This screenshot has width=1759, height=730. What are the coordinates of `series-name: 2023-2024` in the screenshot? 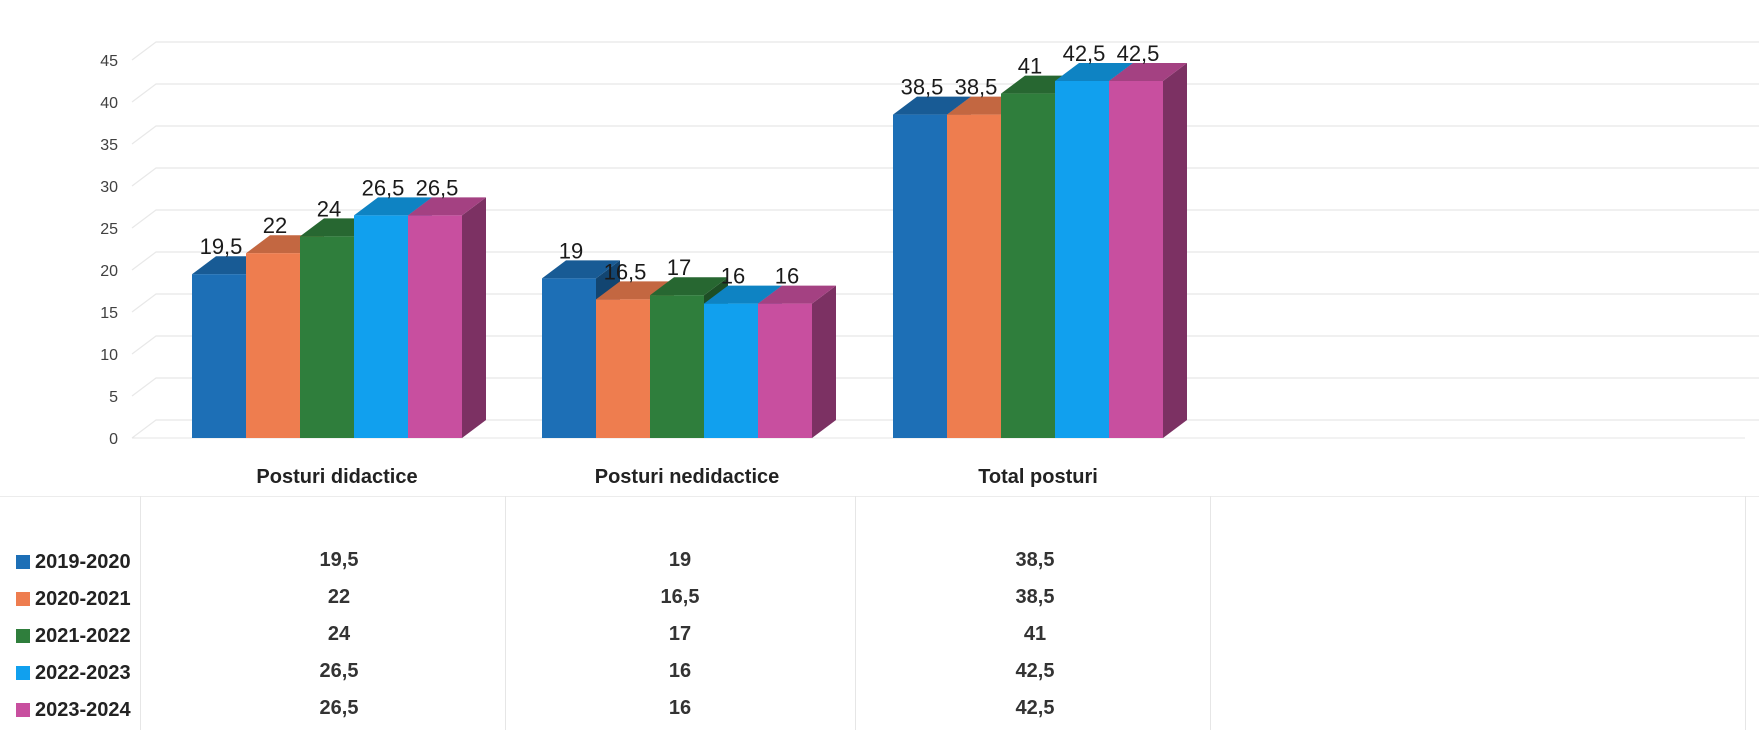 It's located at (83, 709).